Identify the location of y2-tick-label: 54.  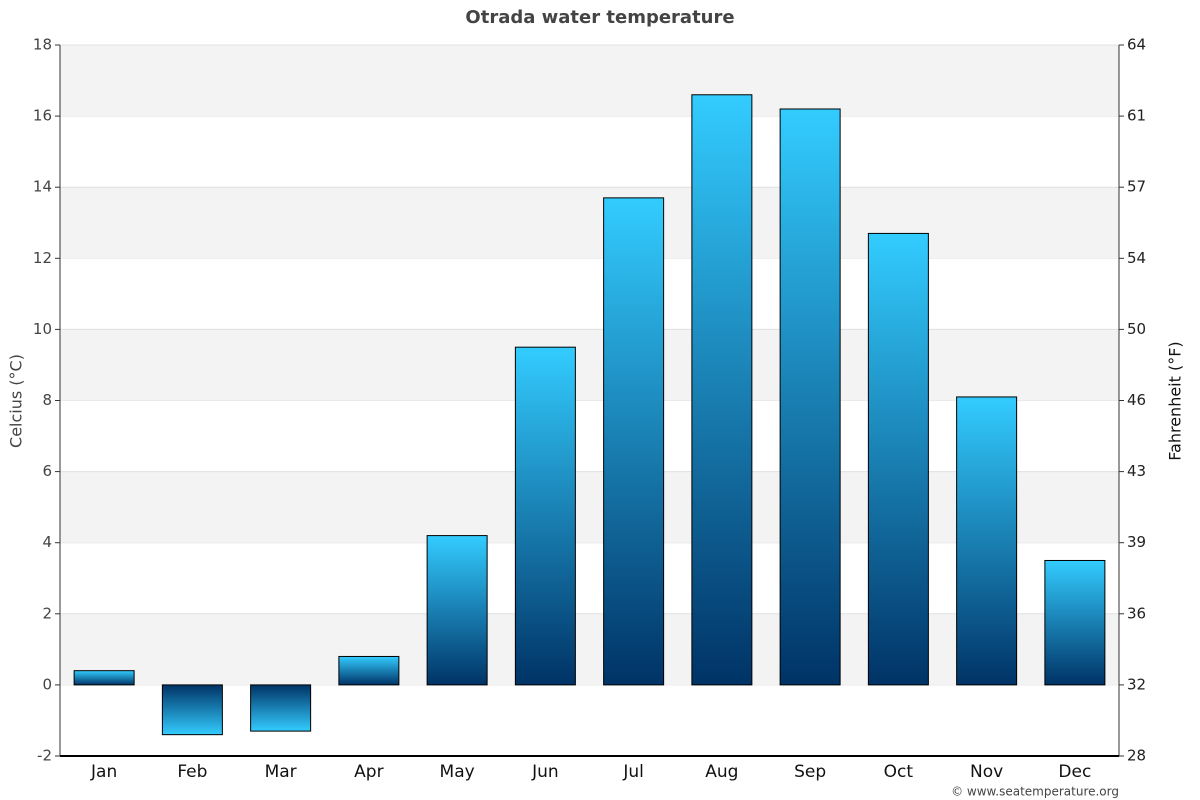
(1136, 258).